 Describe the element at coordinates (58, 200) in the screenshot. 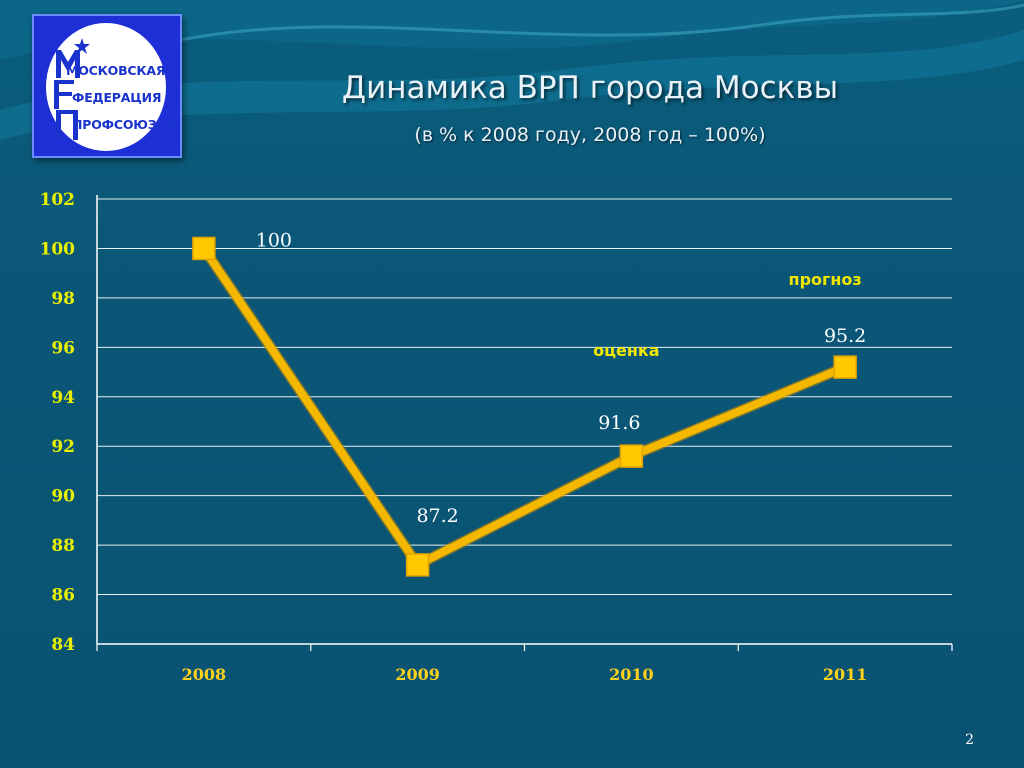

I see `y-tick-label: 102` at that location.